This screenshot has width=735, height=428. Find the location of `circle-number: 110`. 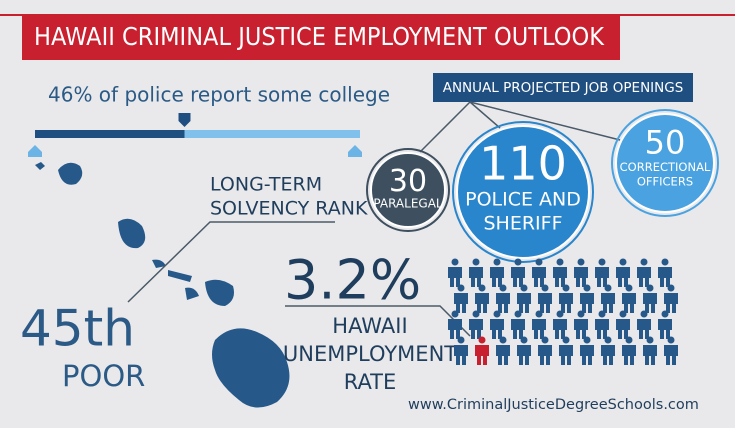

circle-number: 110 is located at coordinates (523, 163).